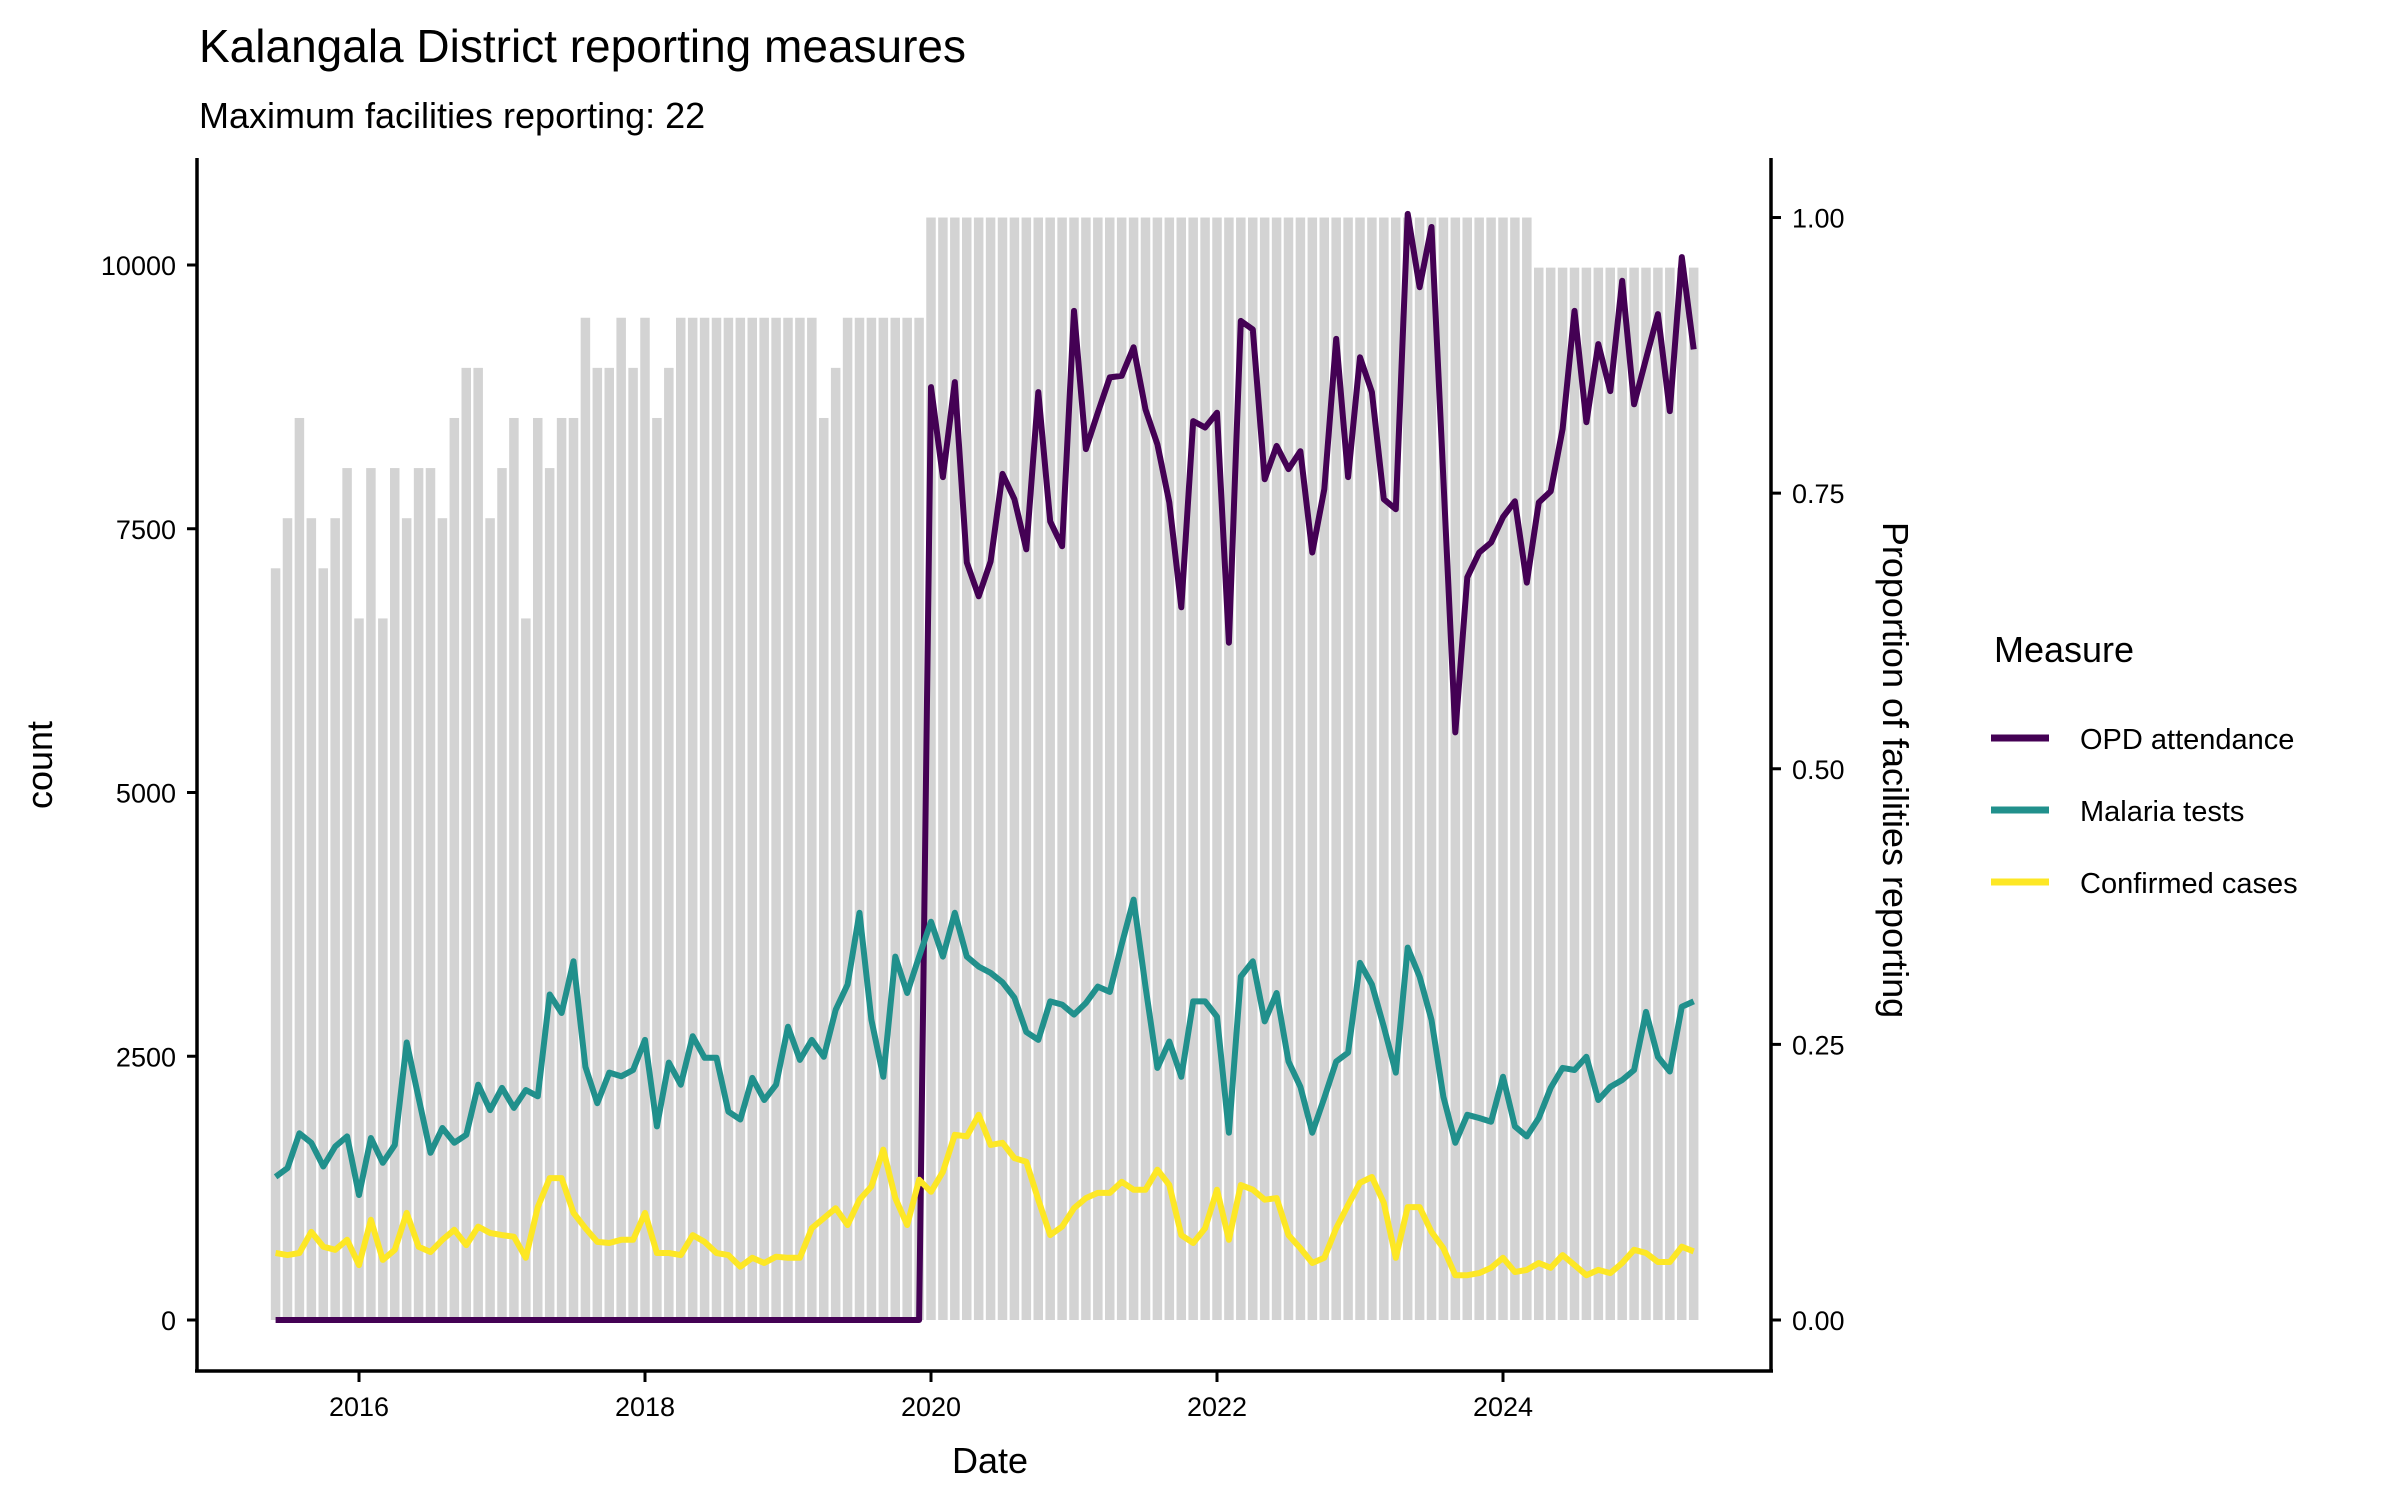 The width and height of the screenshot is (2400, 1500). What do you see at coordinates (2189, 884) in the screenshot?
I see `legend-label: Confirmed cases` at bounding box center [2189, 884].